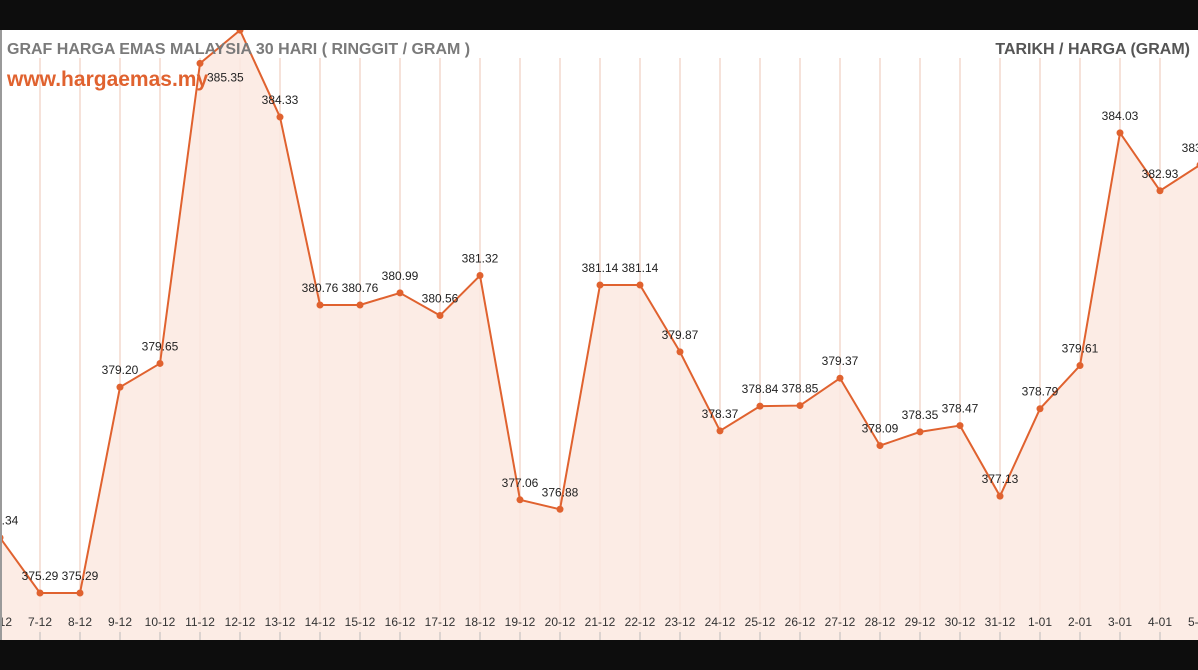  Describe the element at coordinates (107, 79) in the screenshot. I see `website-watermark: www.hargaemas.my` at that location.